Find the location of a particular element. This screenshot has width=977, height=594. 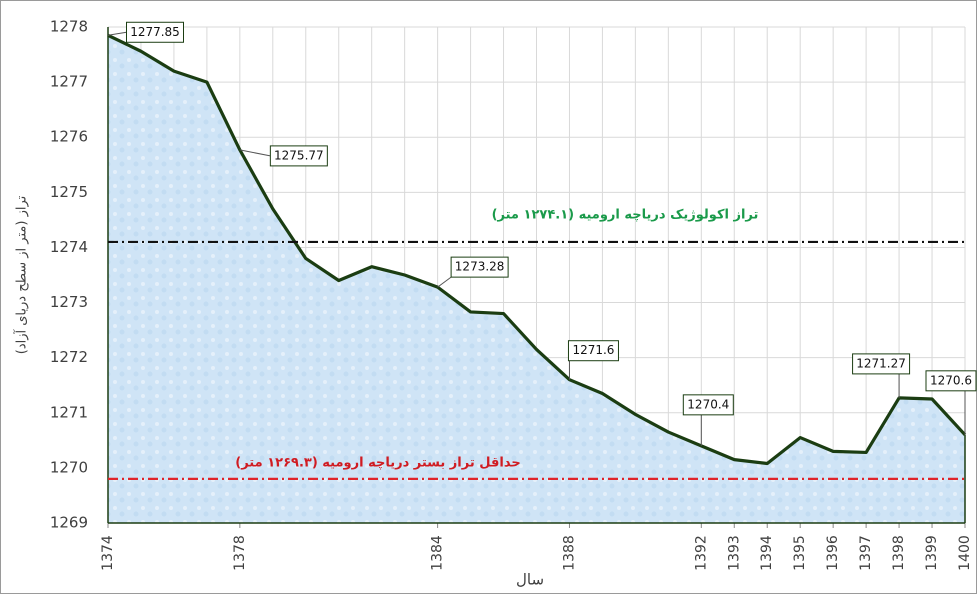

x-tick-label: 1397 is located at coordinates (866, 553).